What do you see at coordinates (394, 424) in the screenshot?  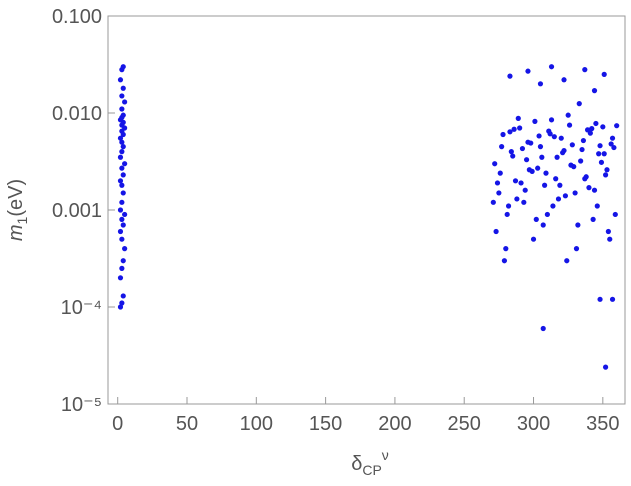 I see `x-tick-label: 200` at bounding box center [394, 424].